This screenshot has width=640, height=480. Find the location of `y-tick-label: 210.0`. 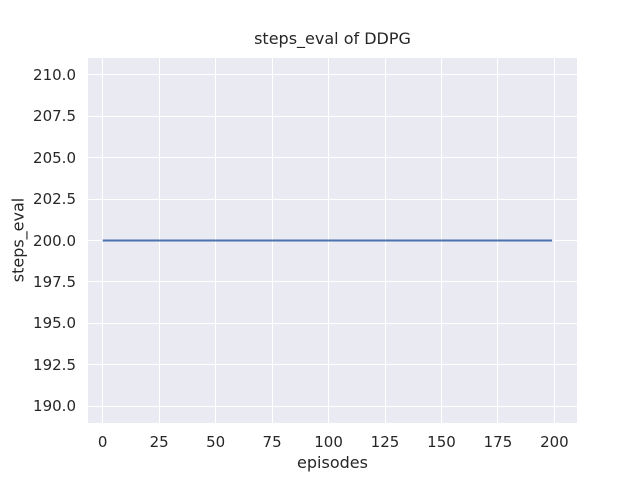

y-tick-label: 210.0 is located at coordinates (54, 74).